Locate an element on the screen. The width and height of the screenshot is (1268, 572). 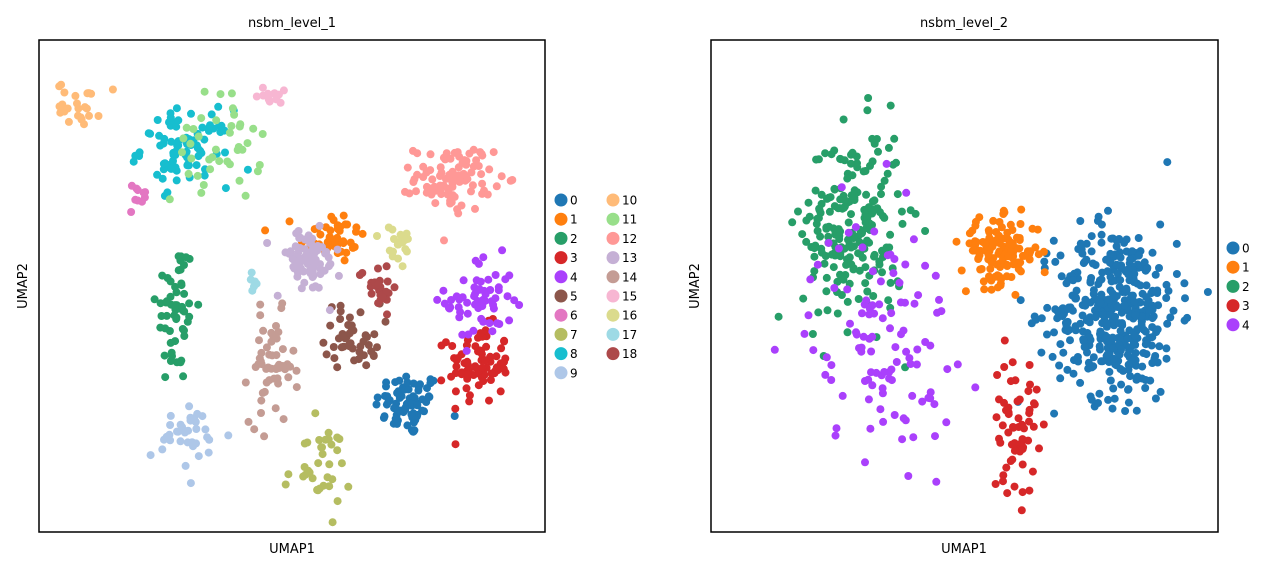
legend-item-3: 3 is located at coordinates (1238, 306).